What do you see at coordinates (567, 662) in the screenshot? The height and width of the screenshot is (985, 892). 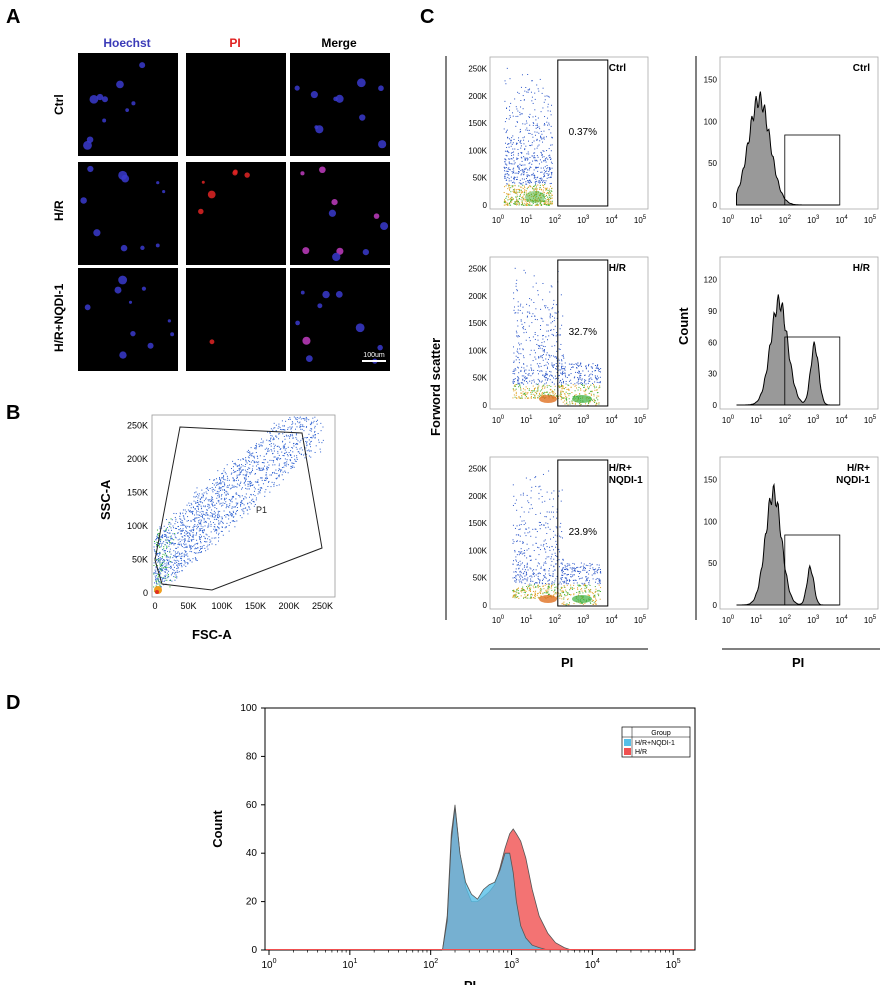 I see `panel-c-scatter-xlabel: PI` at bounding box center [567, 662].